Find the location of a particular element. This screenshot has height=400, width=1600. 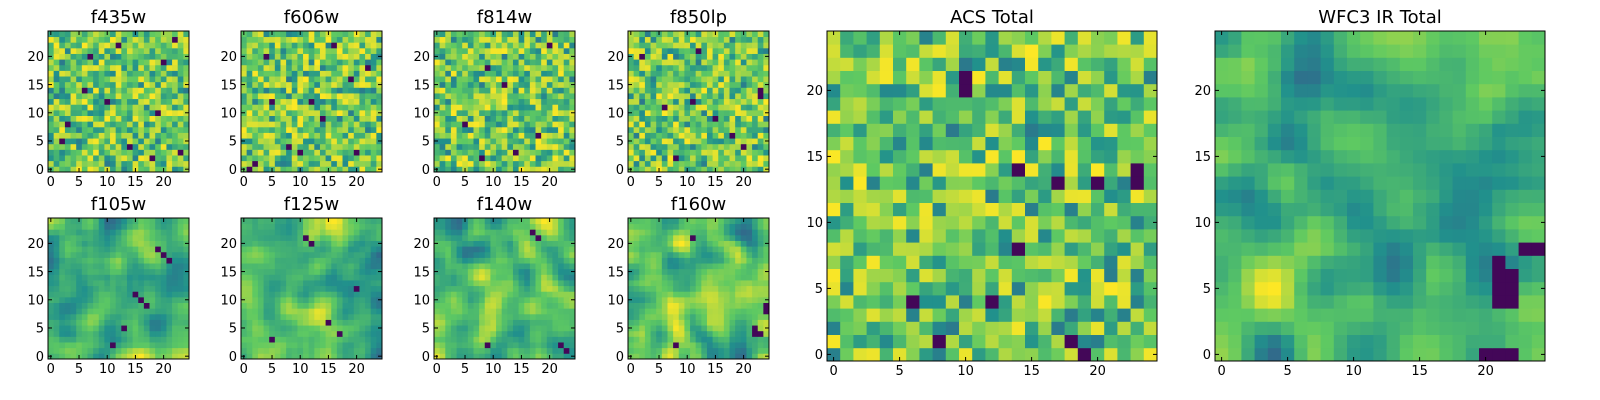

x-tick-label: 10 is located at coordinates (300, 182).